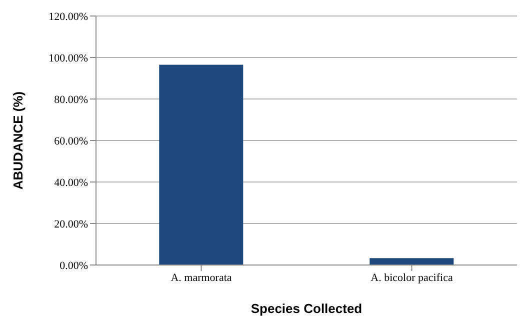 The height and width of the screenshot is (327, 527). What do you see at coordinates (68, 16) in the screenshot?
I see `y-tick-label: 120.00%` at bounding box center [68, 16].